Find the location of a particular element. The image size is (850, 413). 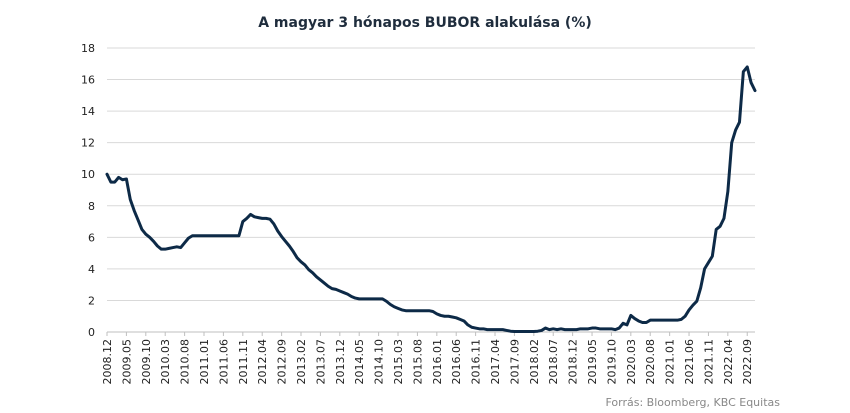

x-tick-label: 2011.06 is located at coordinates (223, 362).